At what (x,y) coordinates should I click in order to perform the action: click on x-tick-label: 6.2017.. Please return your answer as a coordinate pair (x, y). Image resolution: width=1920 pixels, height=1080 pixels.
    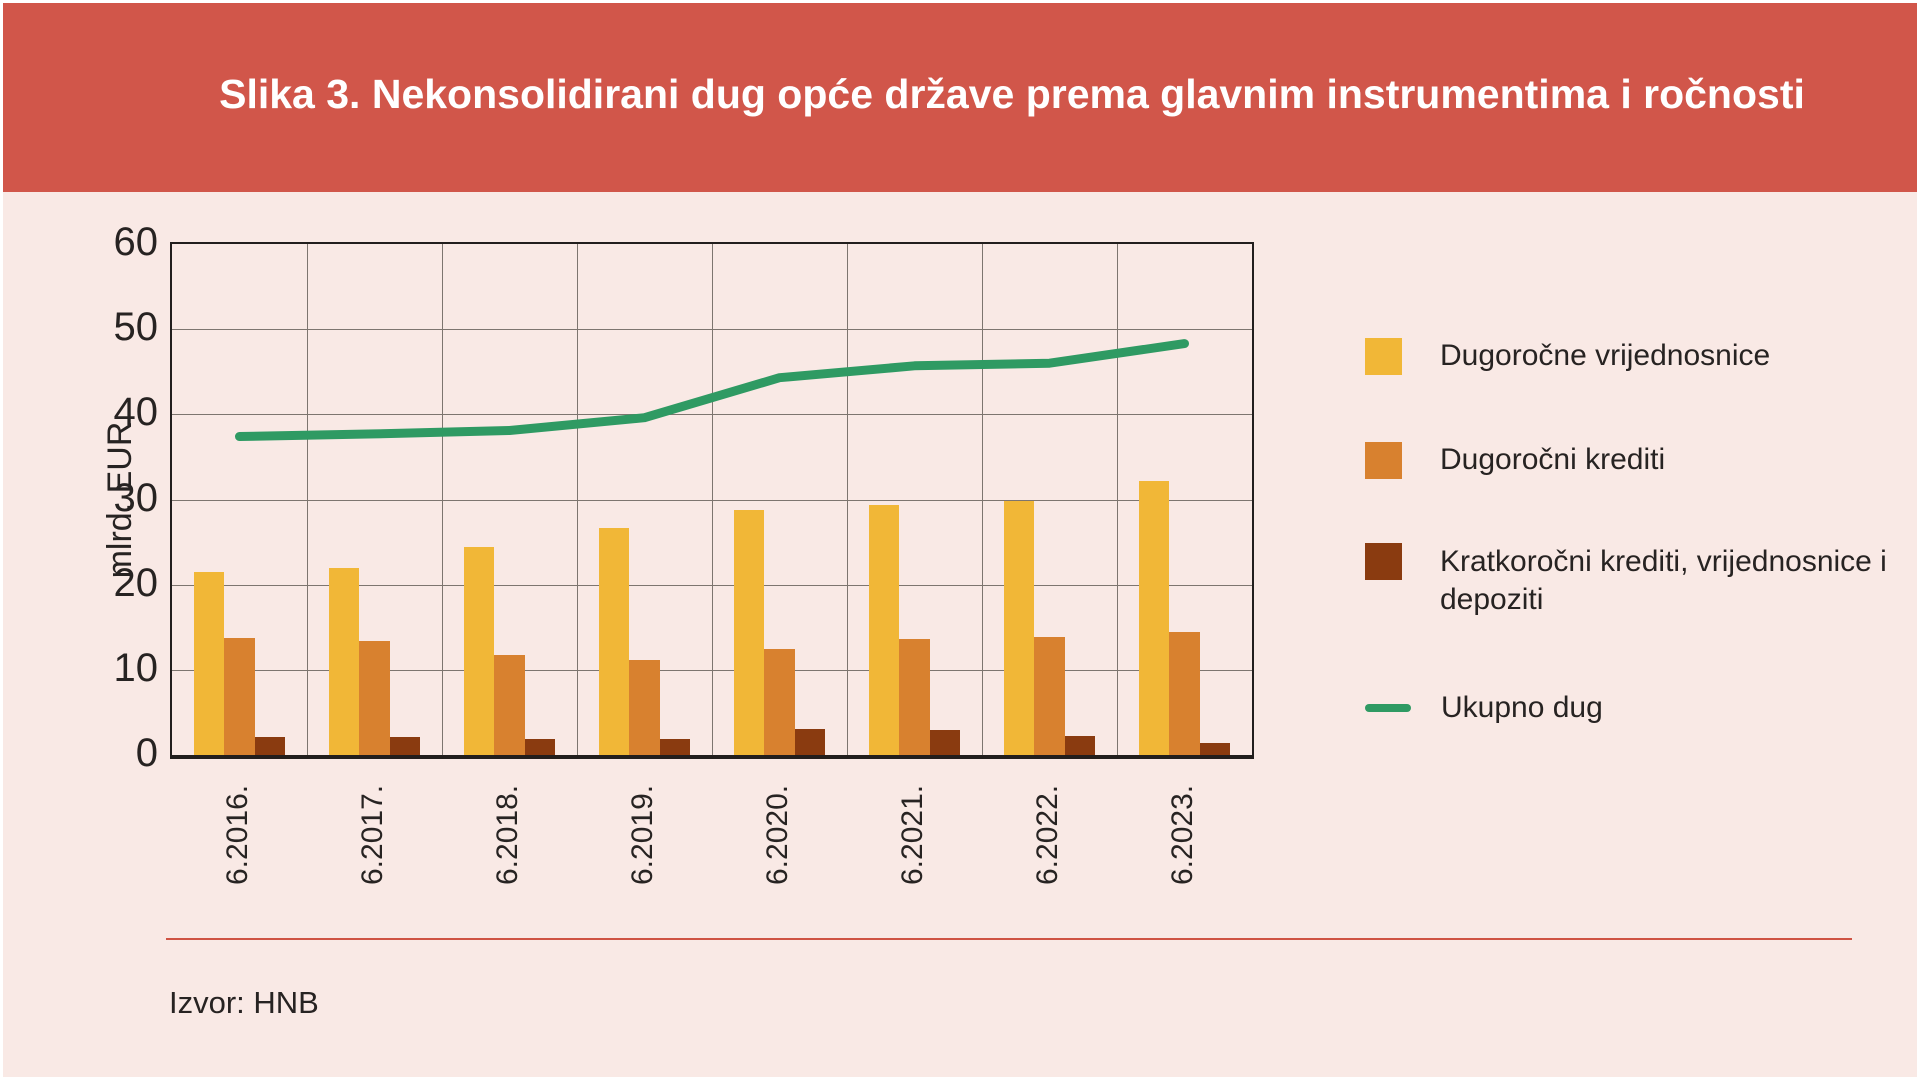
    Looking at the image, I should click on (372, 834).